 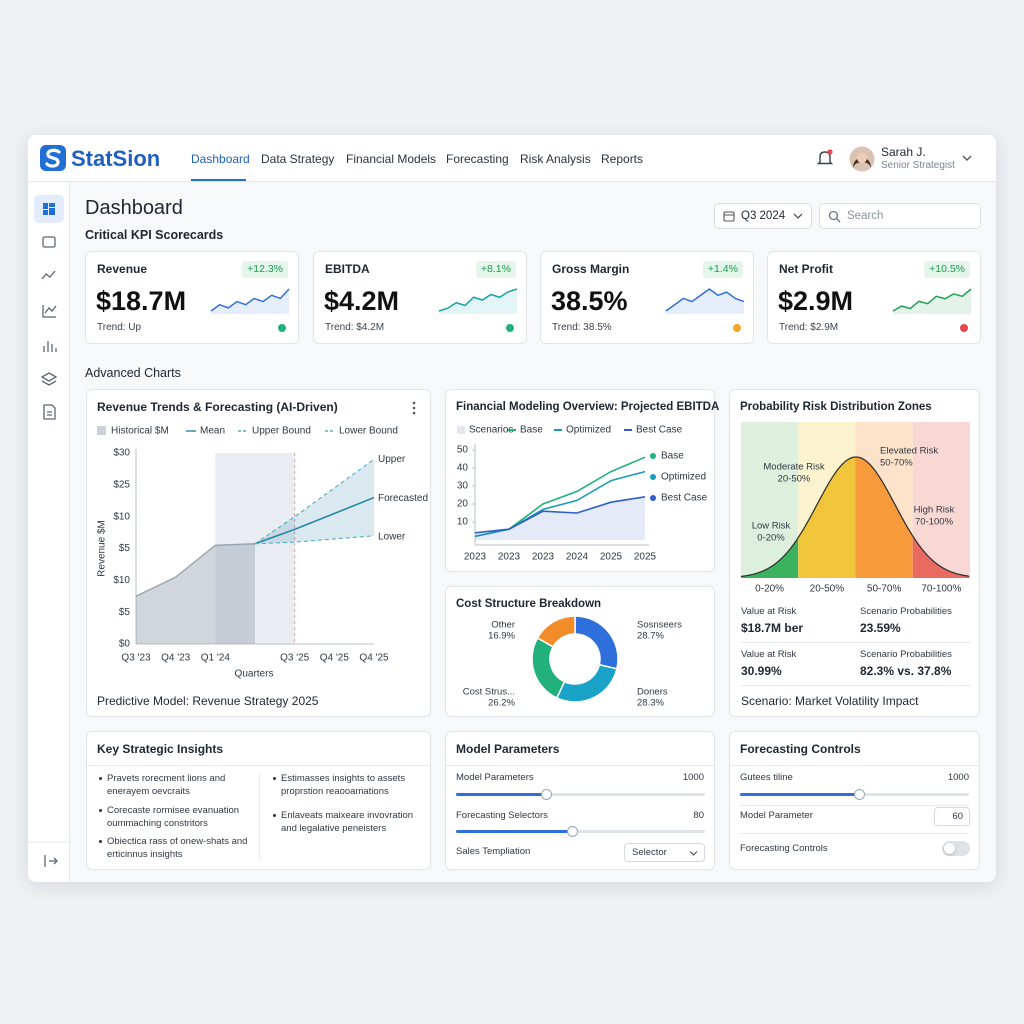 What do you see at coordinates (622, 159) in the screenshot?
I see `nav-item: Reports` at bounding box center [622, 159].